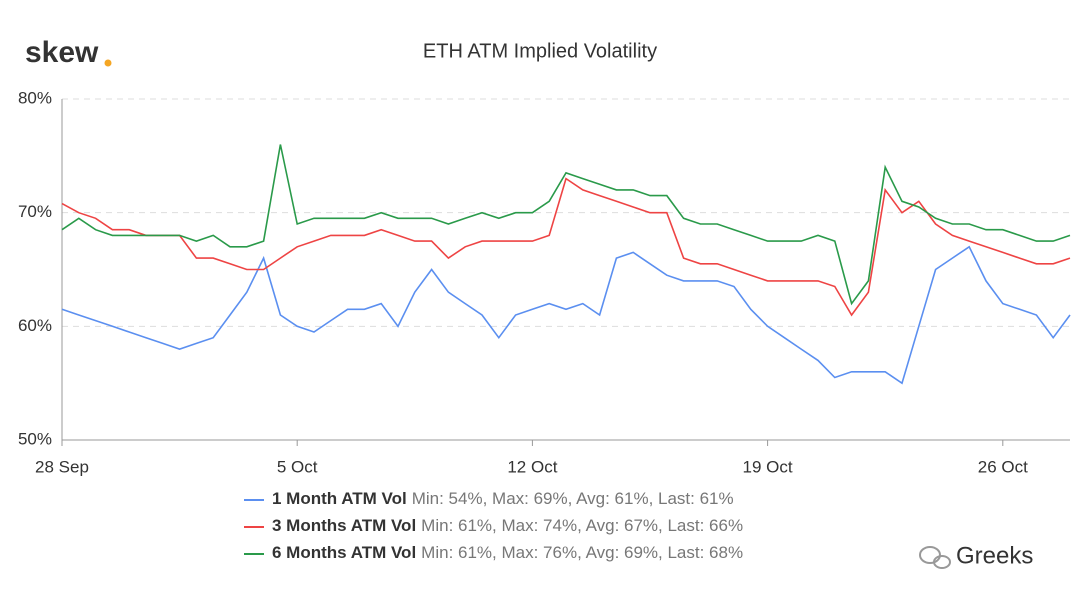  I want to click on x-tick-label: 28 Sep, so click(62, 466).